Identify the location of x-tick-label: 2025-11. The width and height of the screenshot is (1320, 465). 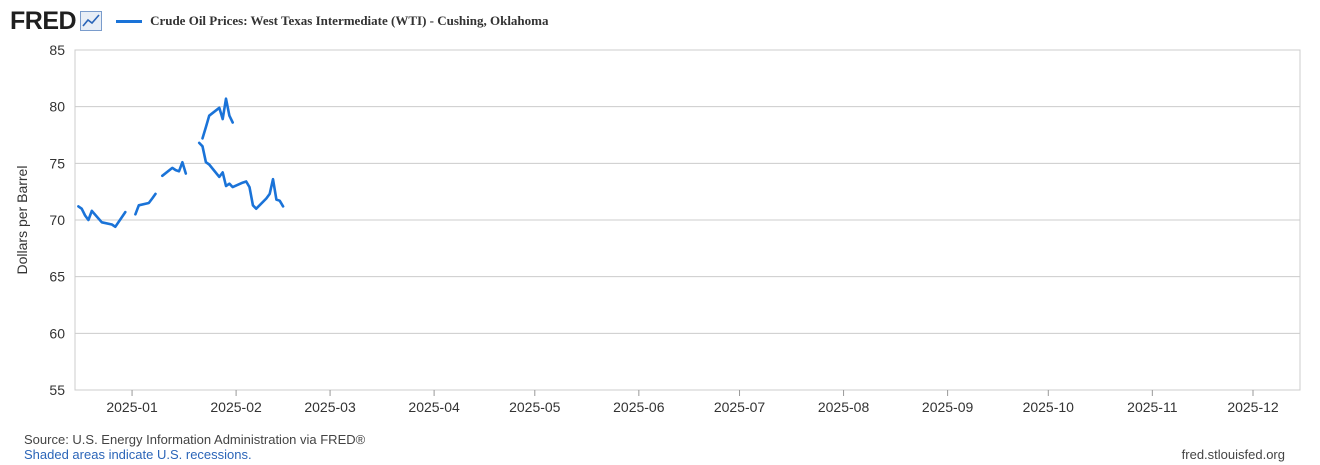
(1152, 407).